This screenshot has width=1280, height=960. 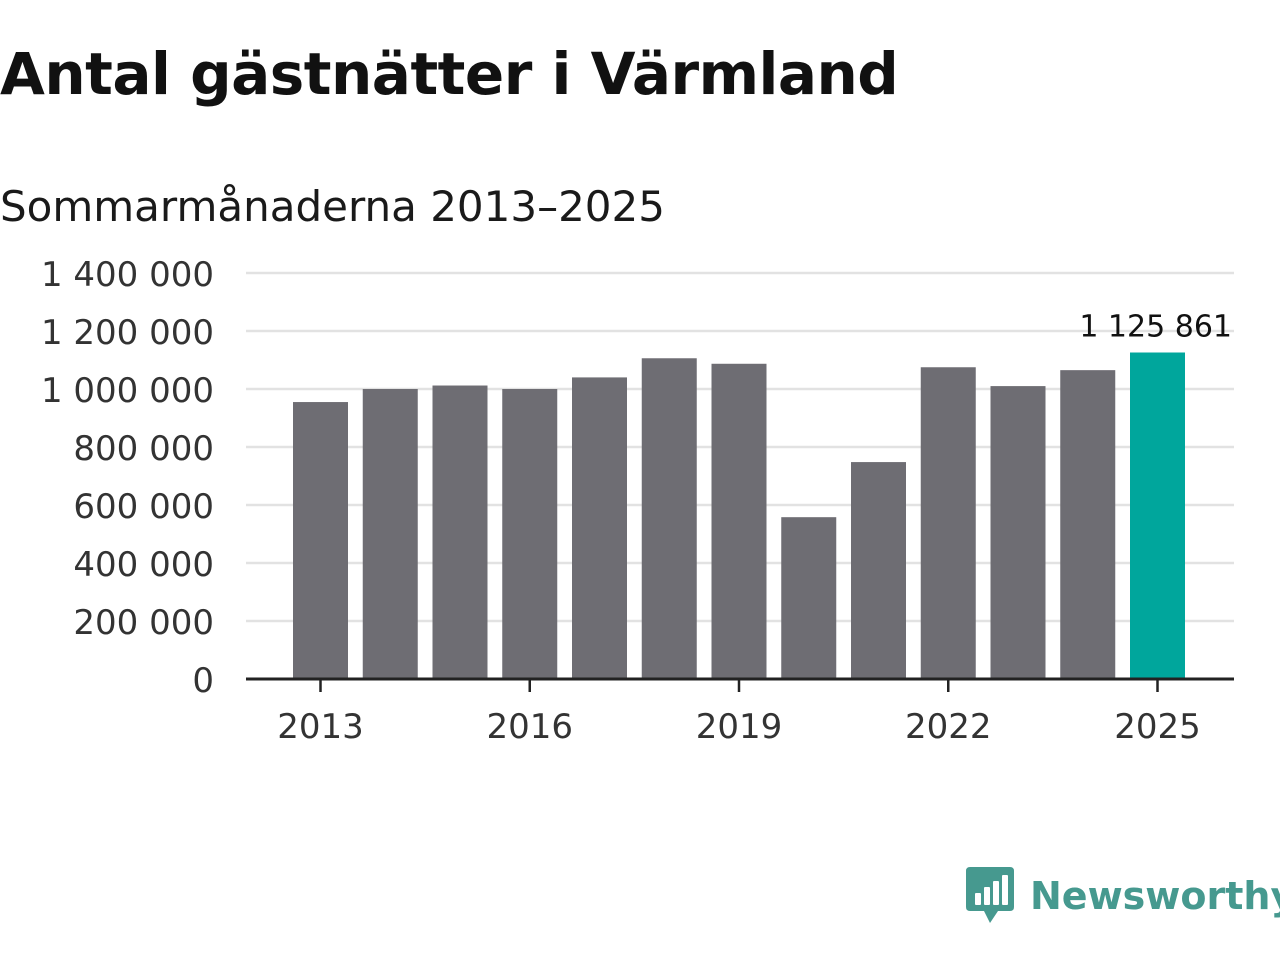 I want to click on bar-2025, so click(x=1157, y=515).